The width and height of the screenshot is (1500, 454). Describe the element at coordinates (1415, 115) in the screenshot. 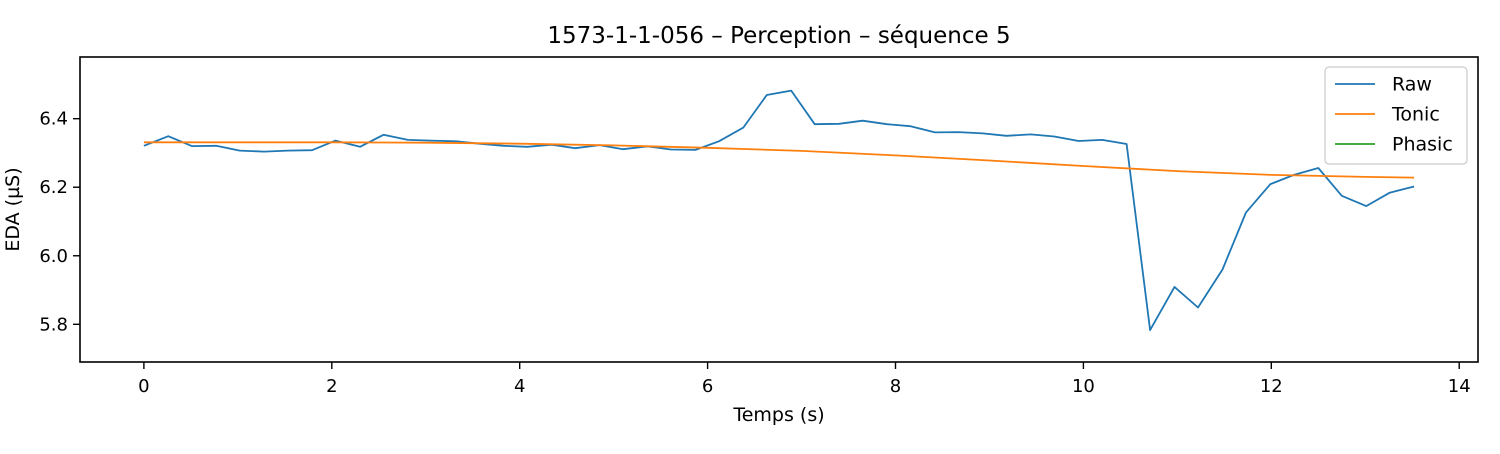

I see `legend-label: Tonic` at that location.